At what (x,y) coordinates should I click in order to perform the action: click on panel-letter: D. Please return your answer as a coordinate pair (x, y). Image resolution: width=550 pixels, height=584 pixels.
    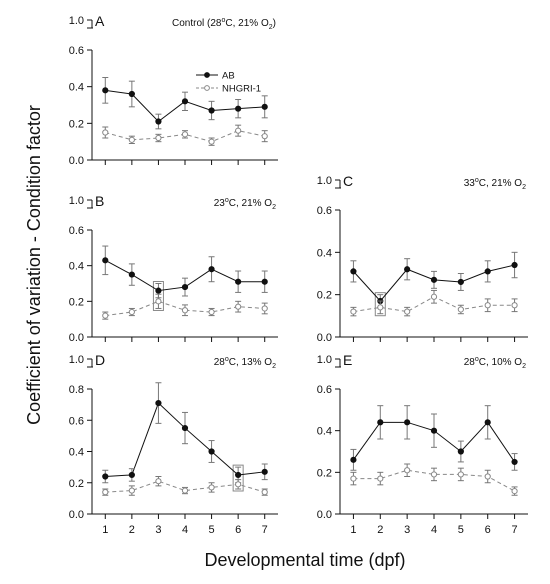
    Looking at the image, I should click on (100, 360).